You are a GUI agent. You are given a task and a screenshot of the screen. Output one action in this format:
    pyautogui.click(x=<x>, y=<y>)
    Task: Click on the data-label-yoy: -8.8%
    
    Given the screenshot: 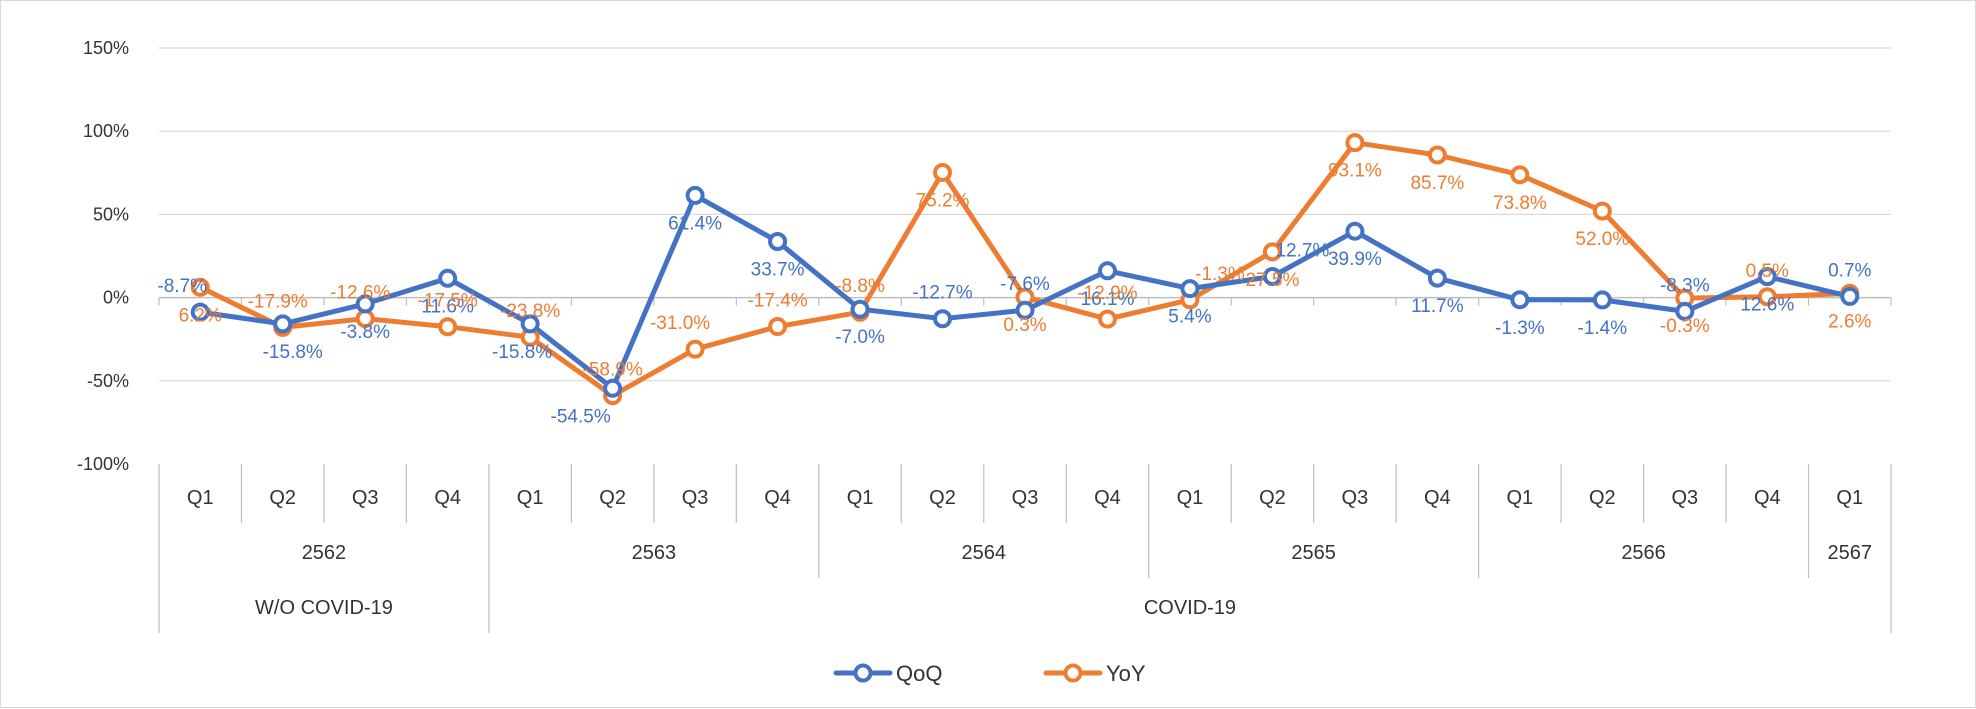 What is the action you would take?
    pyautogui.click(x=860, y=286)
    